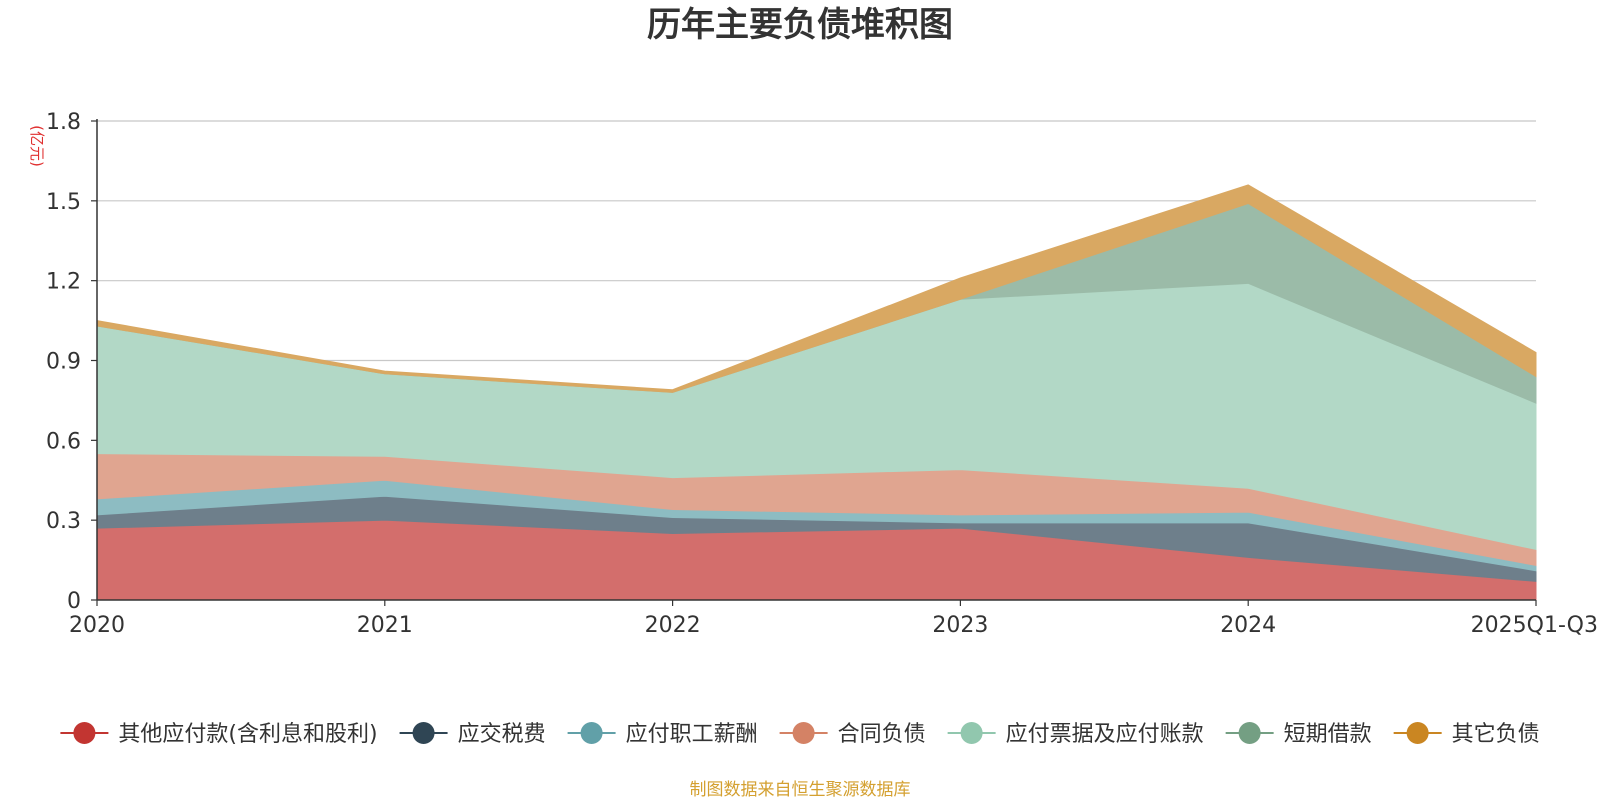 This screenshot has width=1600, height=800. Describe the element at coordinates (692, 734) in the screenshot. I see `legend-label: 应付职工薪酬` at that location.